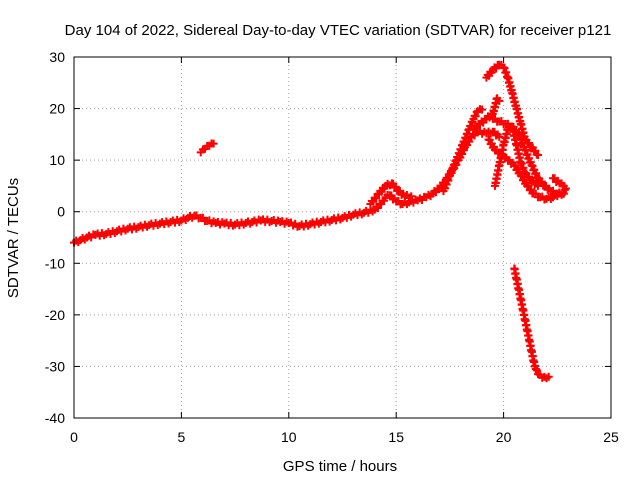  What do you see at coordinates (531, 323) in the screenshot?
I see `series-track-fall` at bounding box center [531, 323].